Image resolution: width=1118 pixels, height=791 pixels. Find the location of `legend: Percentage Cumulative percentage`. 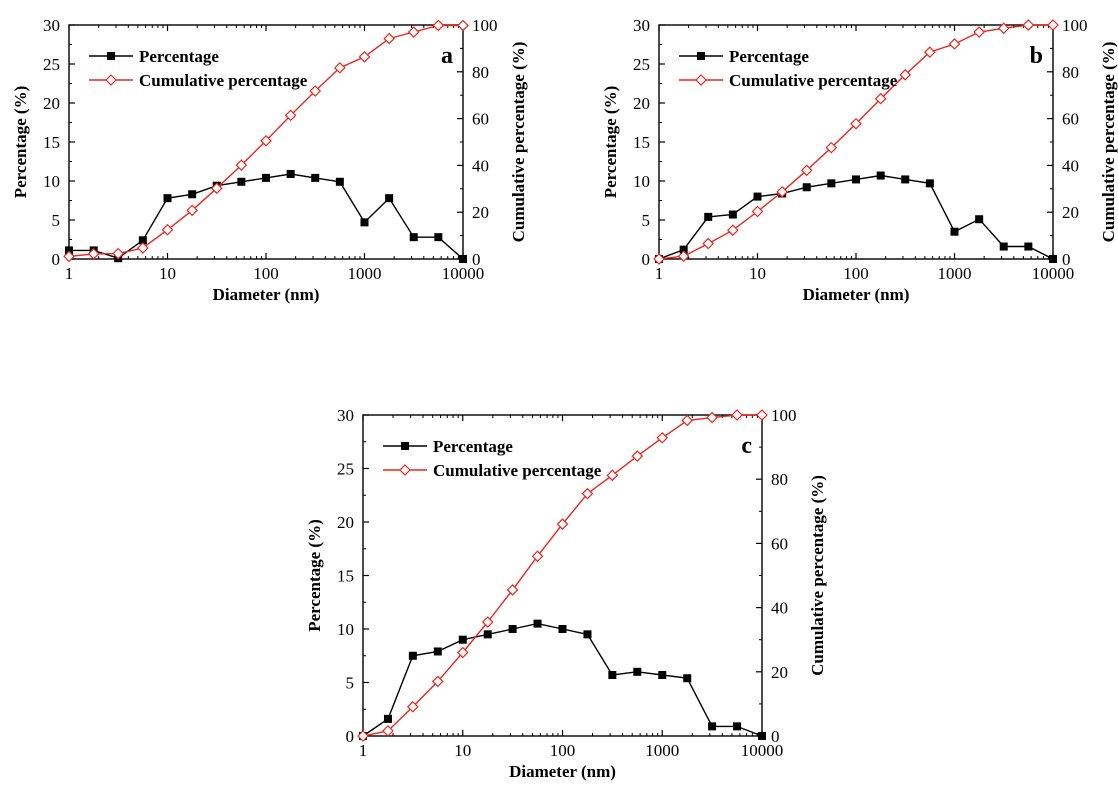

legend: Percentage Cumulative percentage is located at coordinates (492, 458).